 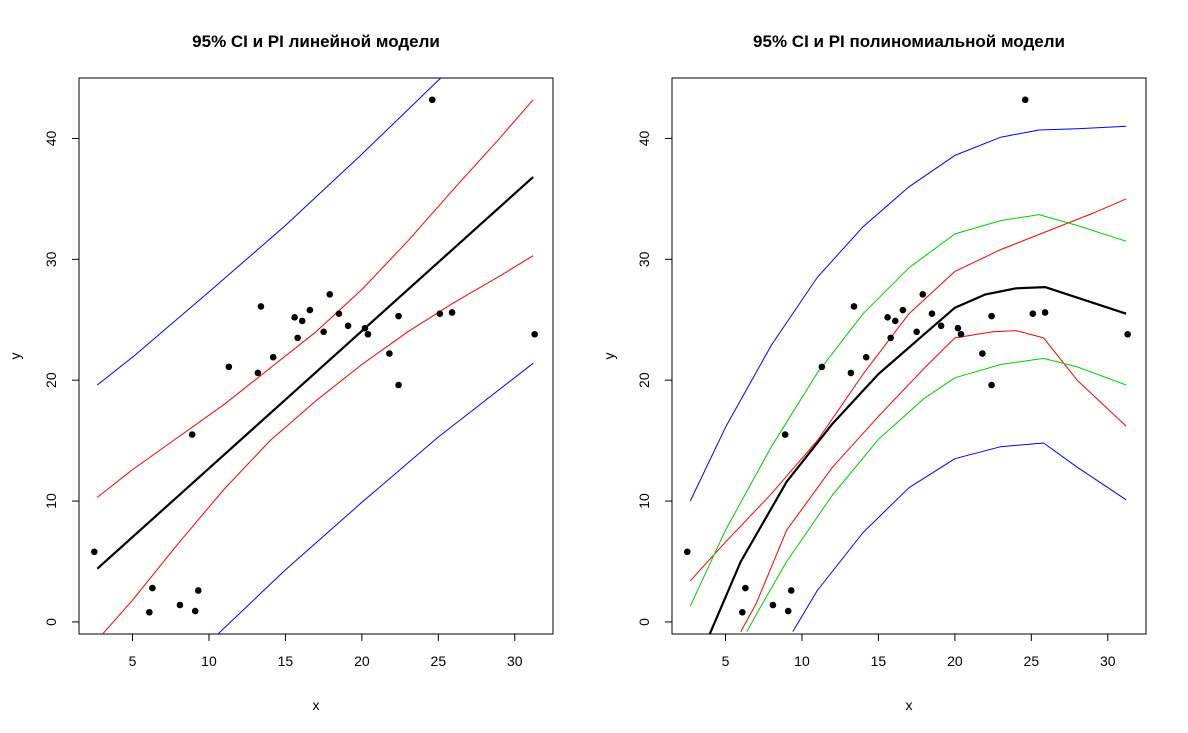 I want to click on band-lower-line, so click(x=936, y=494).